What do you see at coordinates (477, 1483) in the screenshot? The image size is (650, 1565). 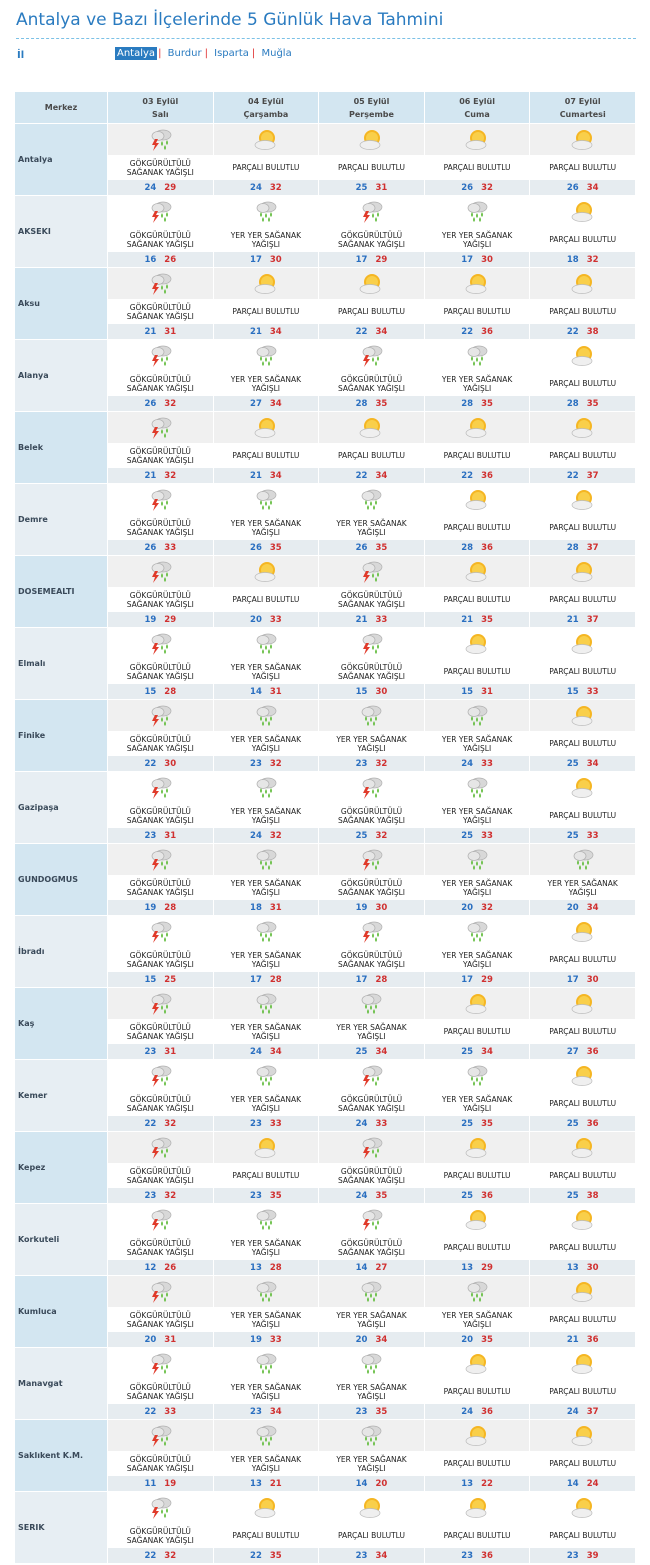 I see `forecast-temperatures: 13 22` at bounding box center [477, 1483].